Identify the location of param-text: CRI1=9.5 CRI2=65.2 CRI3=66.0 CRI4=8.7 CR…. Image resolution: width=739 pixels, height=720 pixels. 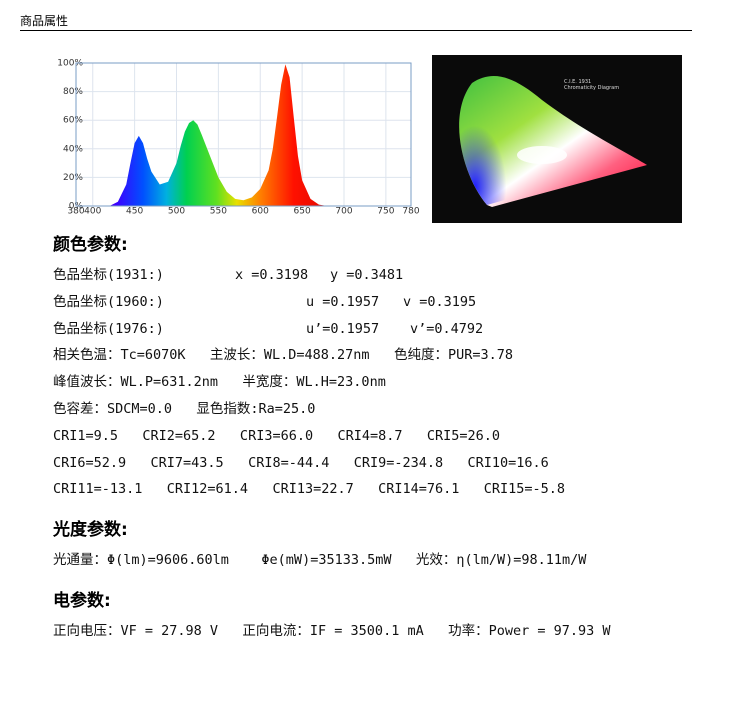
(277, 435).